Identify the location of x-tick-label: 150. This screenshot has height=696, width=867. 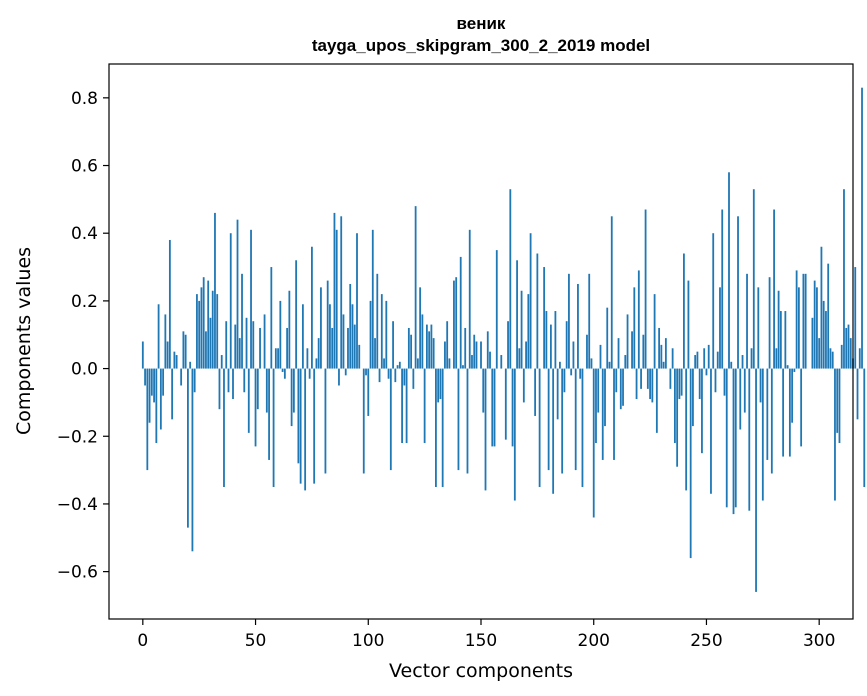
(481, 641).